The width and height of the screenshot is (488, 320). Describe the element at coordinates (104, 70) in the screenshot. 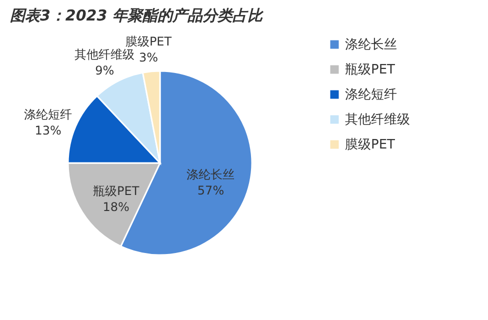

I see `data-label: 9%` at that location.